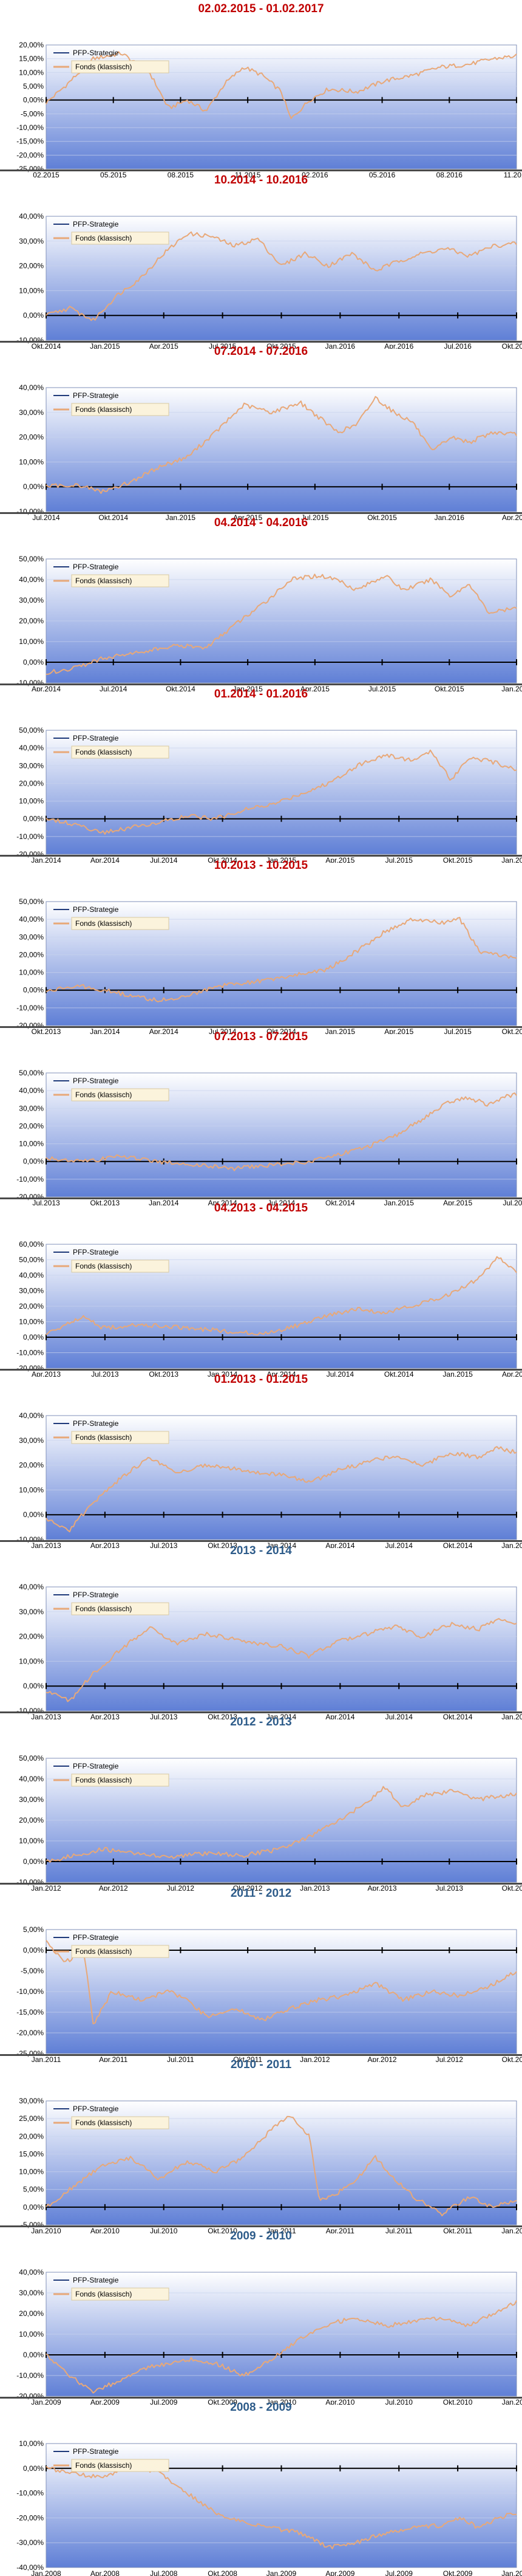  Describe the element at coordinates (512, 516) in the screenshot. I see `x-tick-label: Apr.2016` at that location.